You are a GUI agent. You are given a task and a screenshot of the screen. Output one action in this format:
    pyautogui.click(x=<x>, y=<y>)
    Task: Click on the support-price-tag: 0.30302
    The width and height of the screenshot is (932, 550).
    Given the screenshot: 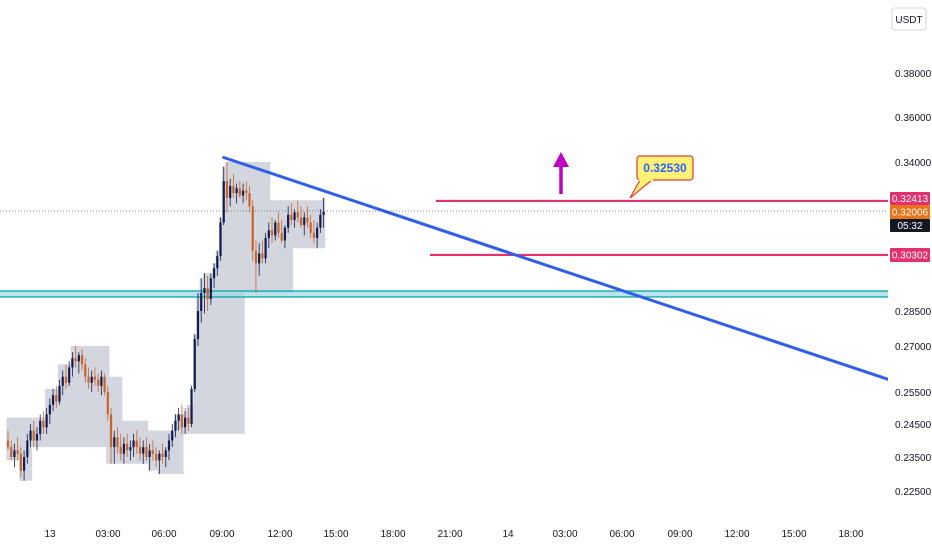 What is the action you would take?
    pyautogui.click(x=910, y=255)
    